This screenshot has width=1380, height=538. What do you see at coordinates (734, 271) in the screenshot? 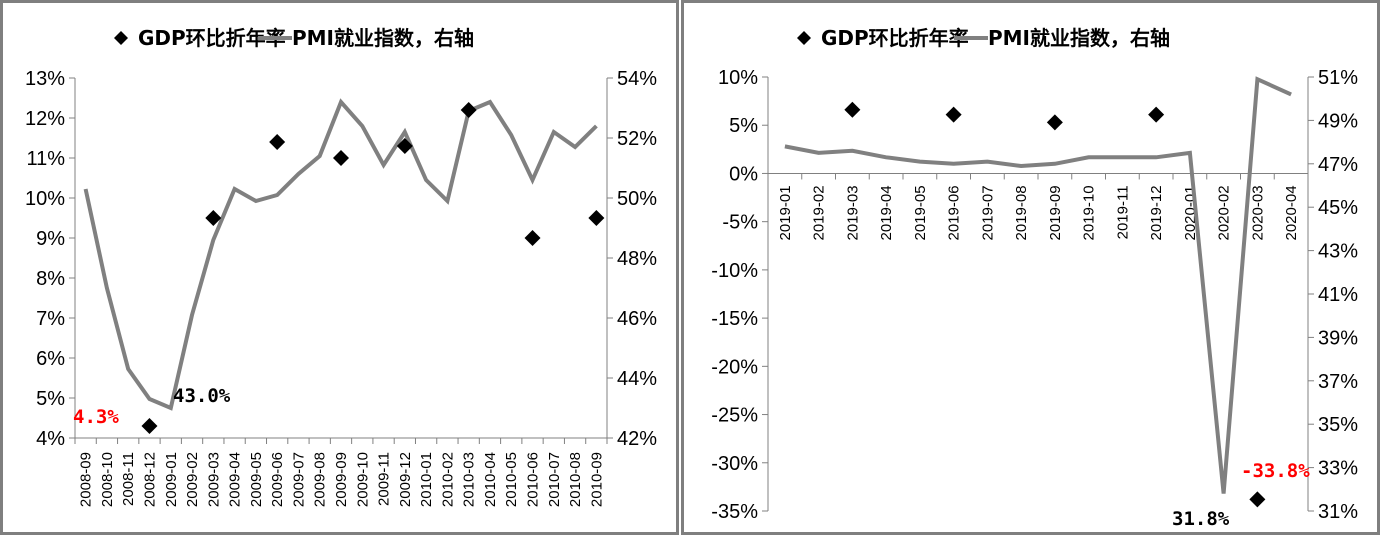
I see `left-tick-label: -10%` at bounding box center [734, 271].